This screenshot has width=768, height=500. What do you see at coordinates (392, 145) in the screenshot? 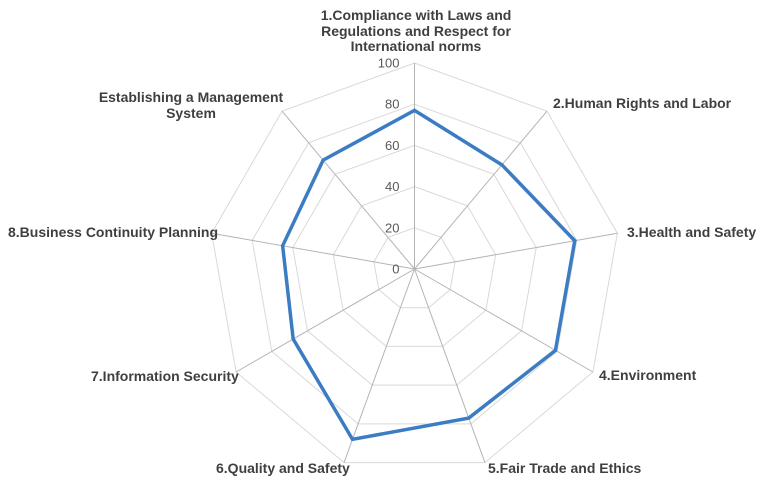
I see `tick-label-60: 60` at bounding box center [392, 145].